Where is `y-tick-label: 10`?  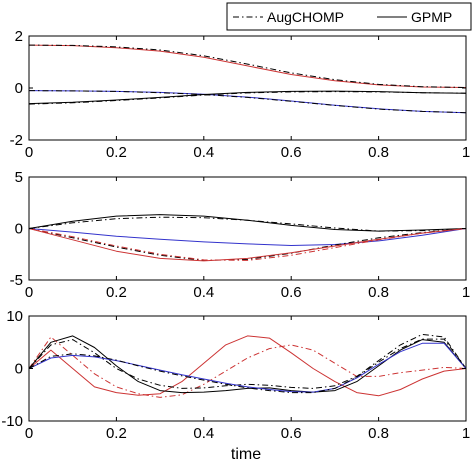
y-tick-label: 10 is located at coordinates (14, 316).